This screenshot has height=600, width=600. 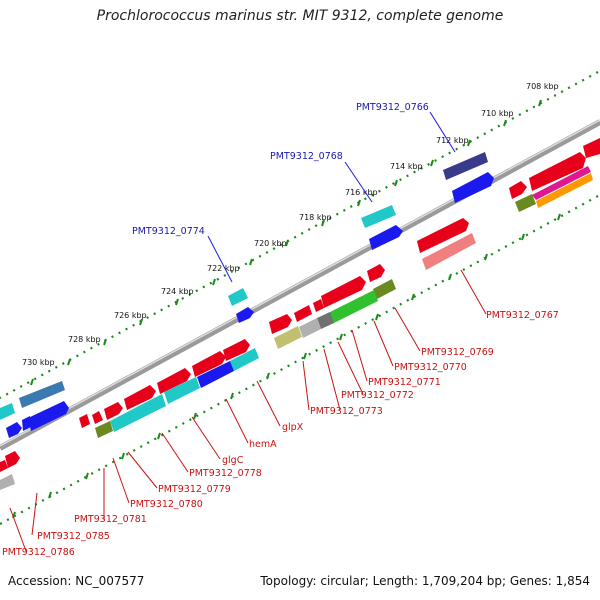 I want to click on tick-label: 730 kbp, so click(x=38, y=362).